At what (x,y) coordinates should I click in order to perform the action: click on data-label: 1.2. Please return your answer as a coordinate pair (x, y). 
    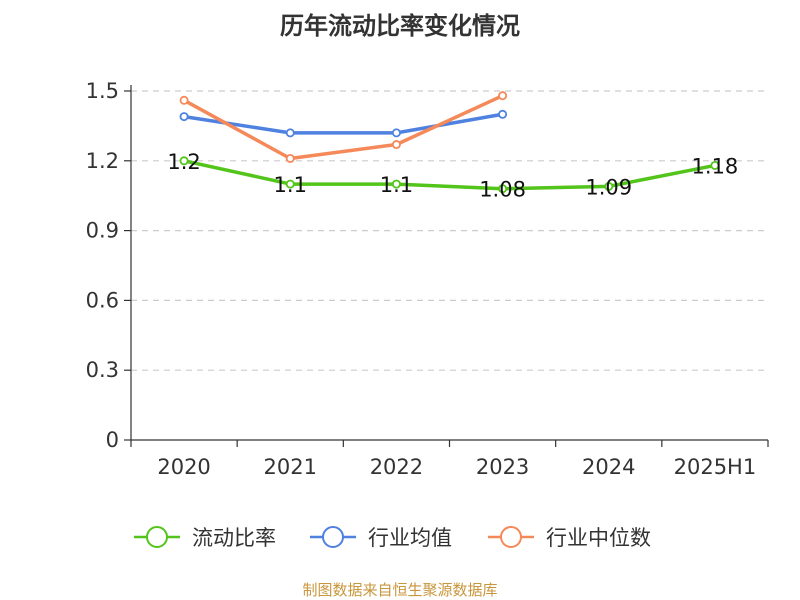
    Looking at the image, I should click on (183, 162).